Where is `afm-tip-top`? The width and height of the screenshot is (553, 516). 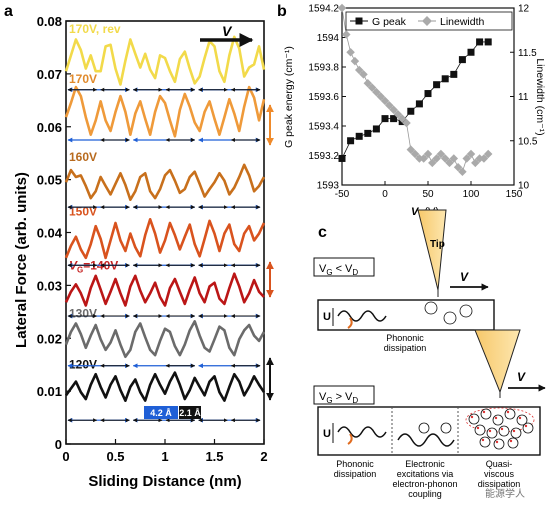 afm-tip-top is located at coordinates (432, 250).